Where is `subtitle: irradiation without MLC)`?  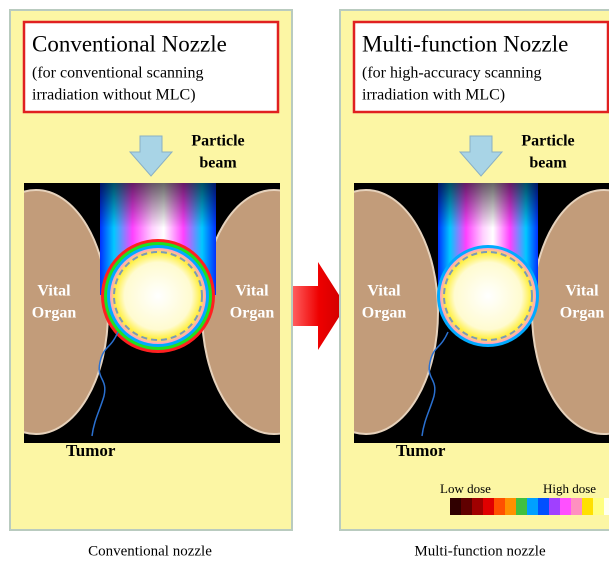
subtitle: irradiation without MLC) is located at coordinates (114, 95).